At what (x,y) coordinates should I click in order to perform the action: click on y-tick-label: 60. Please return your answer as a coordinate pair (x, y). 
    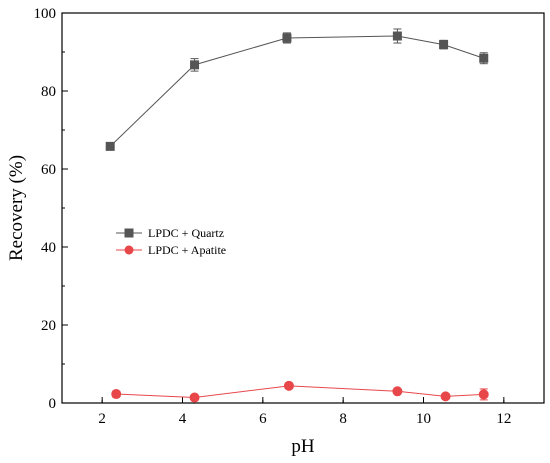
    Looking at the image, I should click on (48, 170).